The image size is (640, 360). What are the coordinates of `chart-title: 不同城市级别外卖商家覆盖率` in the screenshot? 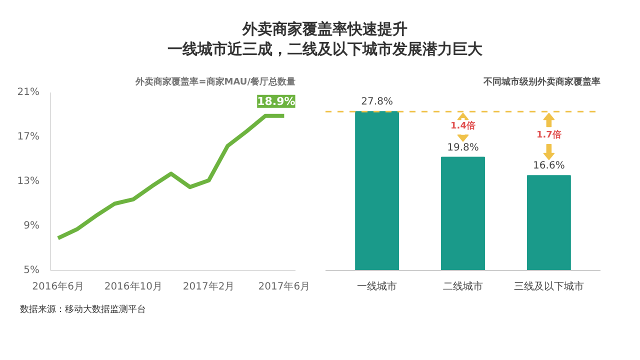 It's located at (541, 82).